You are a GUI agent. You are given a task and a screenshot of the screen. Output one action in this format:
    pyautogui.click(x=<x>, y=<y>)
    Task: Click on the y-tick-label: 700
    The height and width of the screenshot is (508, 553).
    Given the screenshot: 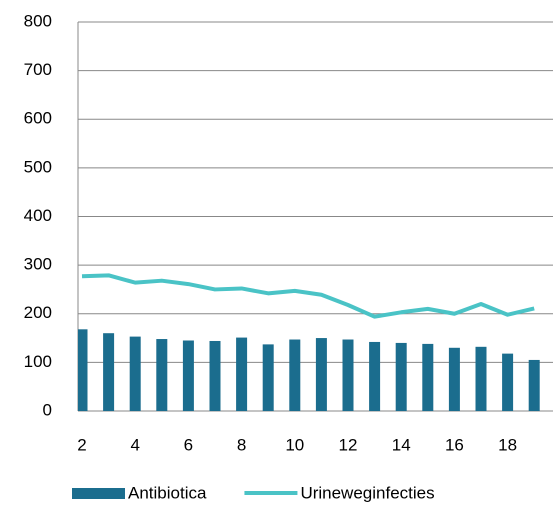 What is the action you would take?
    pyautogui.click(x=38, y=69)
    